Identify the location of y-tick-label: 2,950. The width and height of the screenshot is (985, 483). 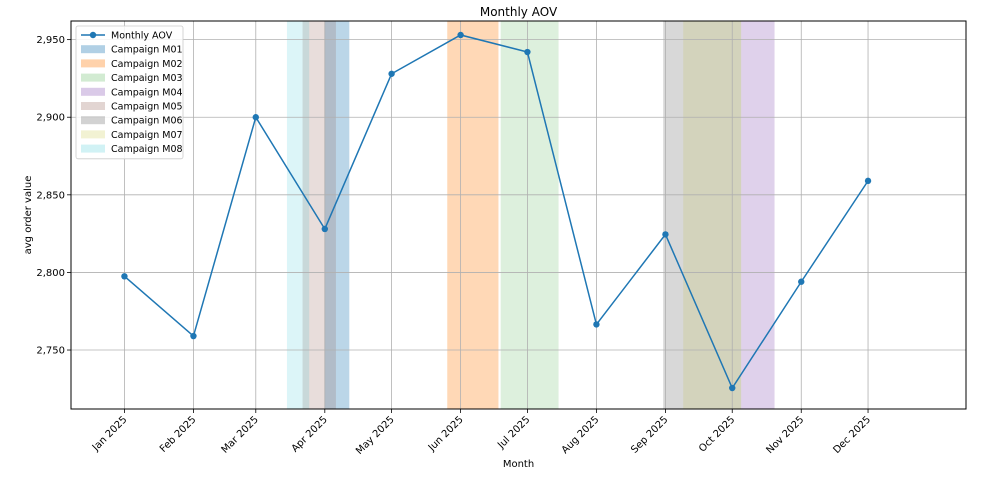
(50, 40).